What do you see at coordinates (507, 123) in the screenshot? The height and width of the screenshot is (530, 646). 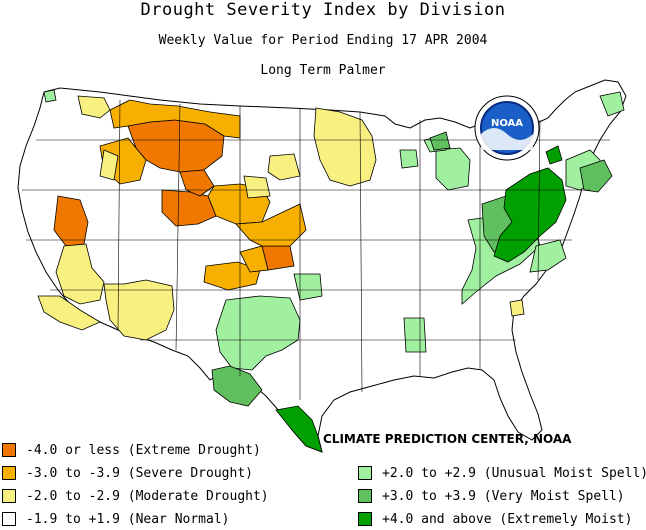 I see `noaa-logo-text: NOAA` at bounding box center [507, 123].